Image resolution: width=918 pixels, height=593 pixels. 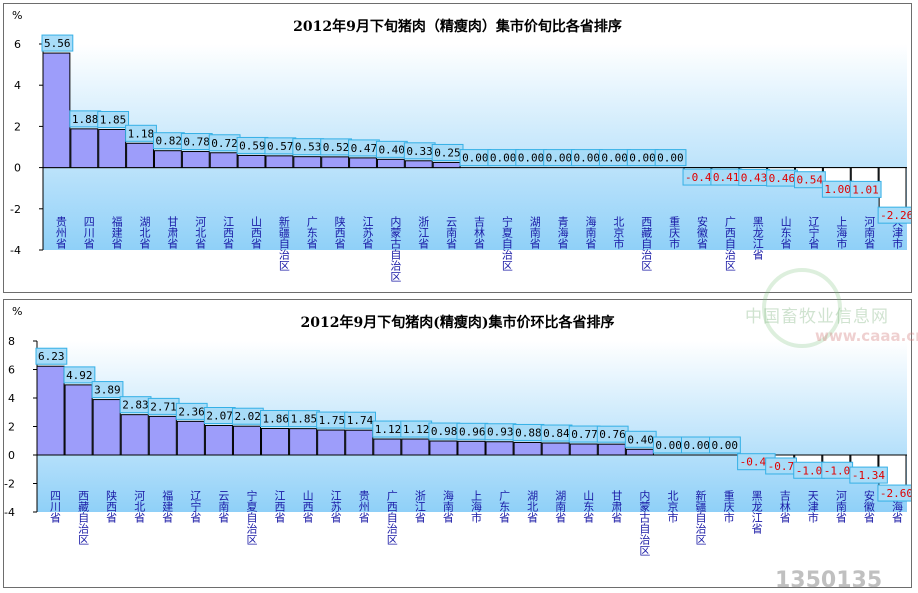 I want to click on data-label: 1.86, so click(x=276, y=418).